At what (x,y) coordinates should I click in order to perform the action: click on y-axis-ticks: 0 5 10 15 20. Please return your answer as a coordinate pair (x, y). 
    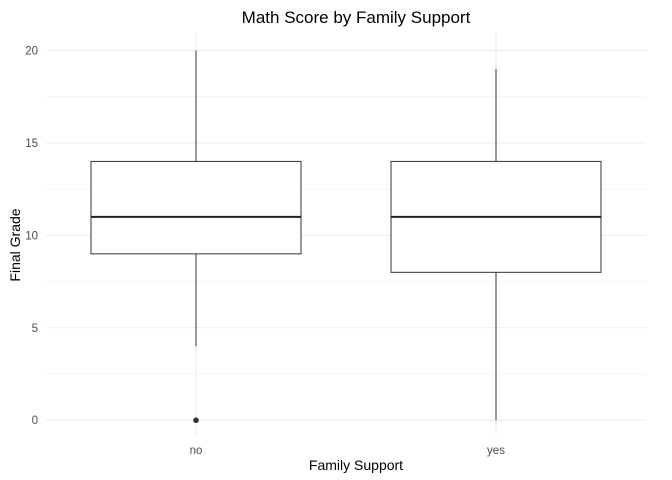
    Looking at the image, I should click on (31, 236).